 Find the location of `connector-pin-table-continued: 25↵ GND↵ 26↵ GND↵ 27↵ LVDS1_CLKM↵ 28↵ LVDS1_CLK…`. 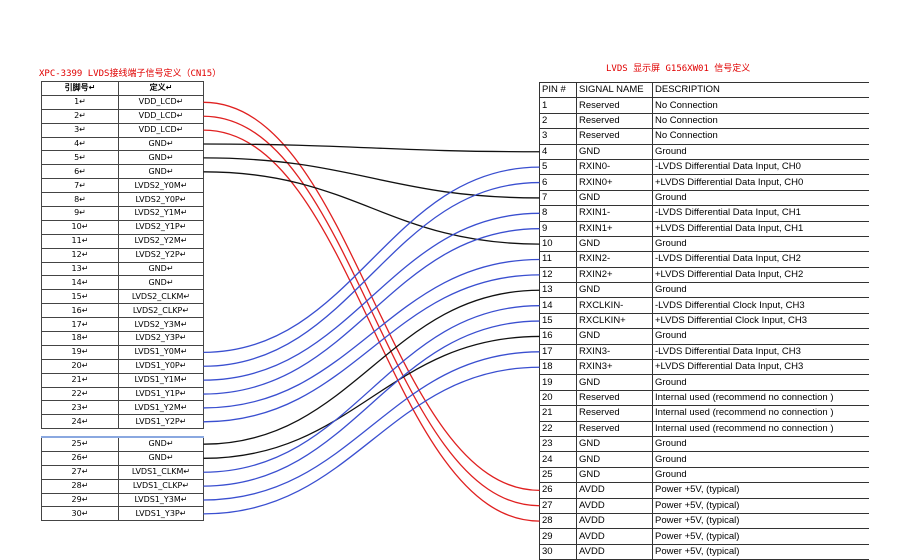

connector-pin-table-continued: 25↵ GND↵ 26↵ GND↵ 27↵ LVDS1_CLKM↵ 28↵ LVDS1_CLK… is located at coordinates (122, 479).